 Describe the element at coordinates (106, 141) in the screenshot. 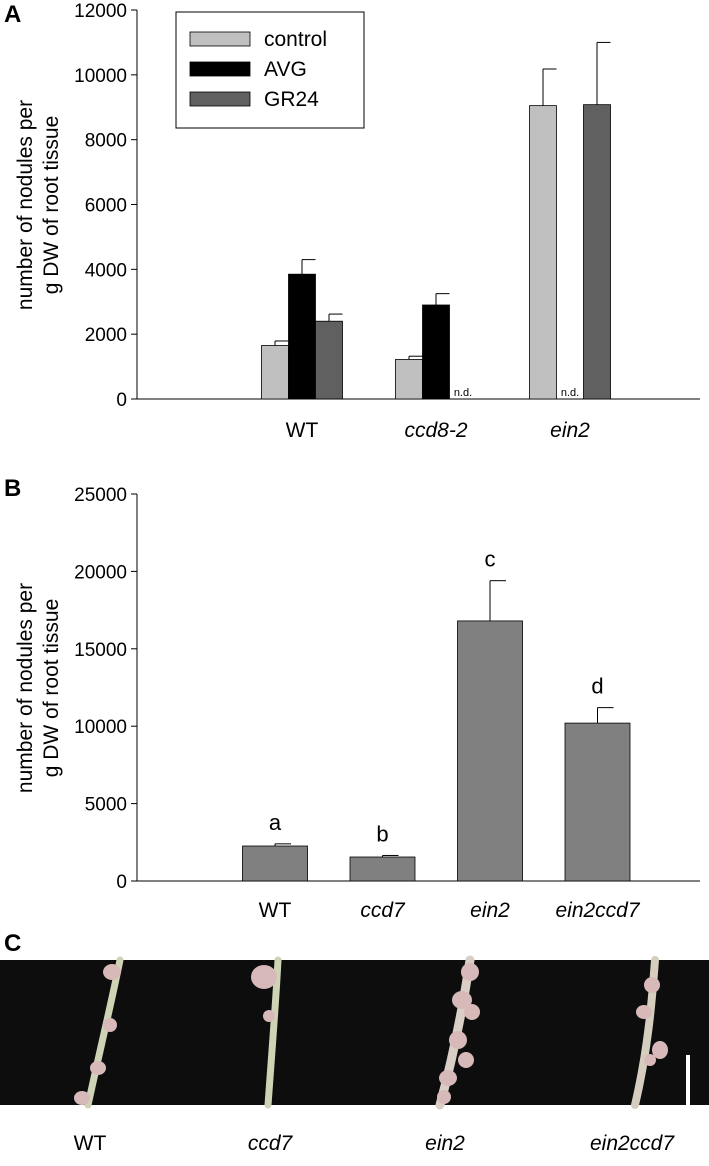

I see `y-tick-label: 8000` at that location.